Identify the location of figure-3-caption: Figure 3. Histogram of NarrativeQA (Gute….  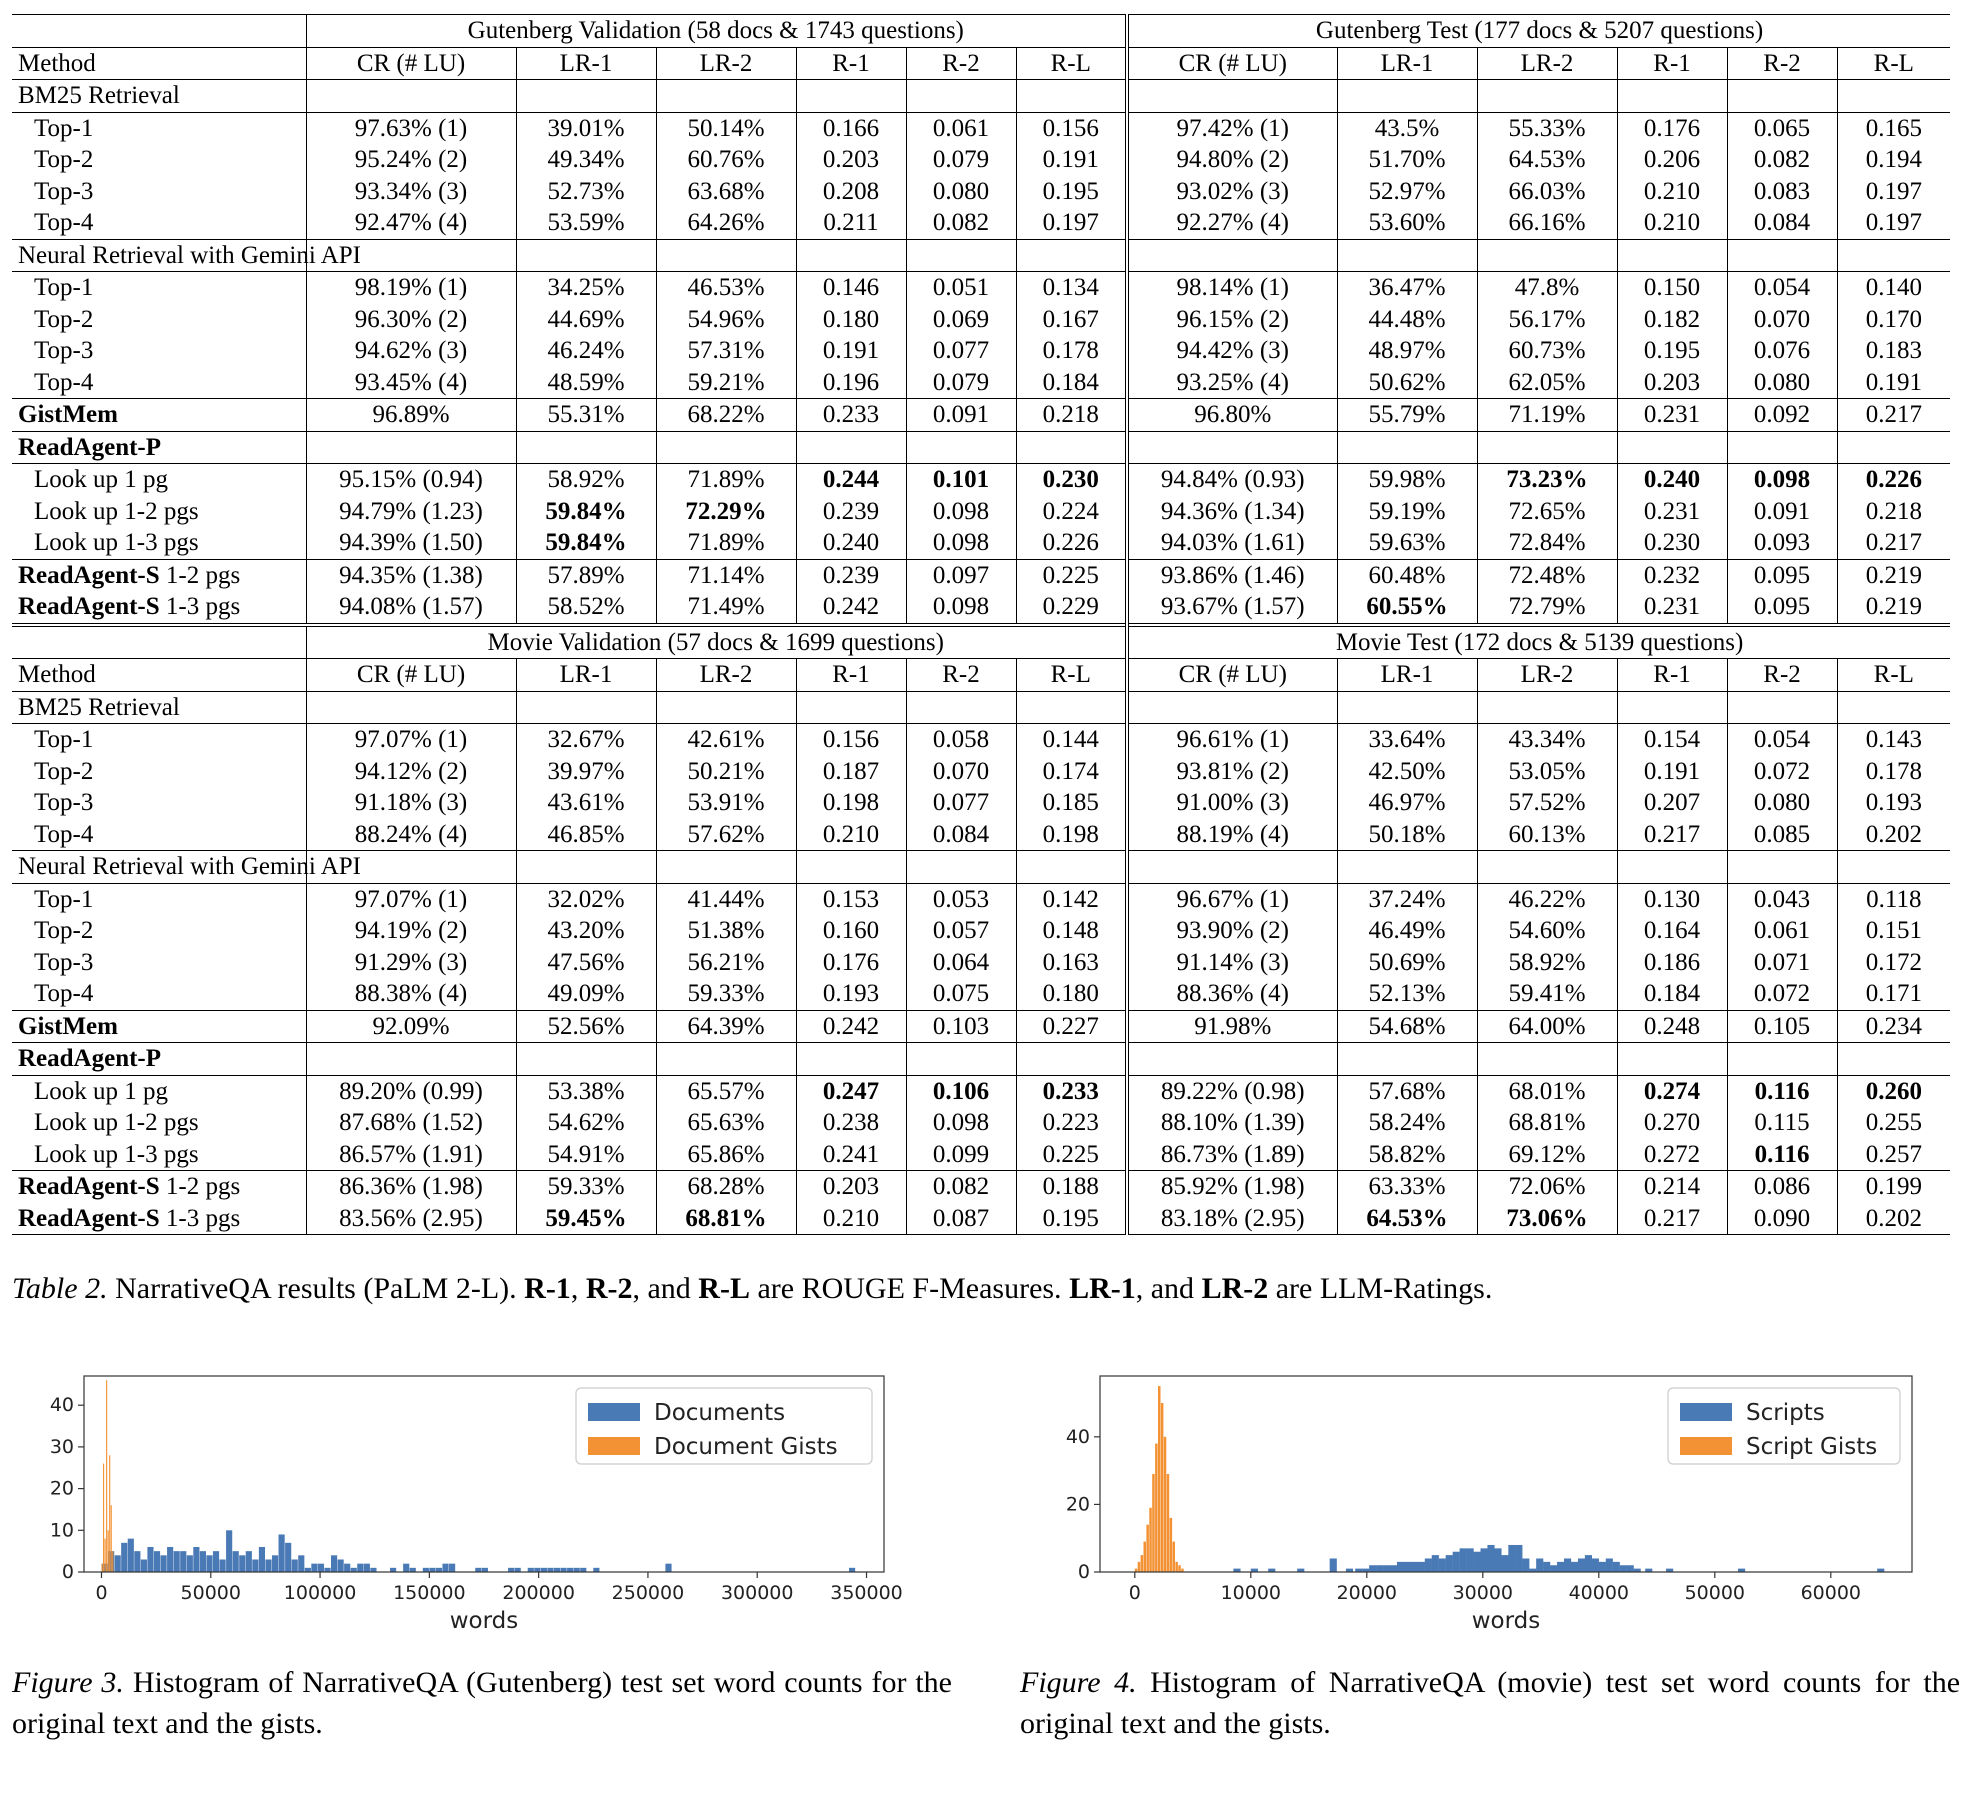
(482, 1703).